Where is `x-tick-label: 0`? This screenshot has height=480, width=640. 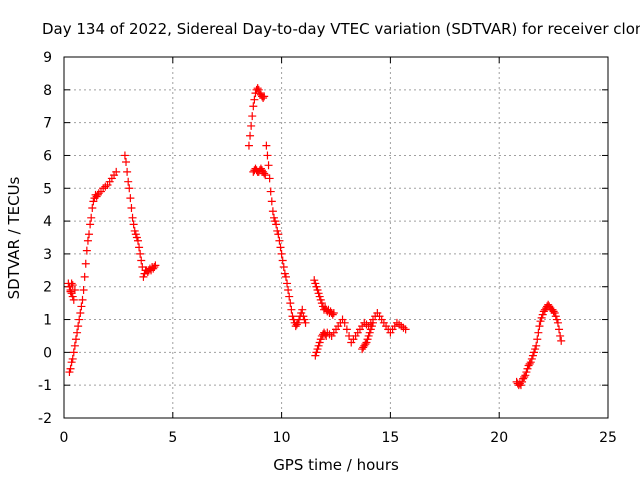 x-tick-label: 0 is located at coordinates (64, 438).